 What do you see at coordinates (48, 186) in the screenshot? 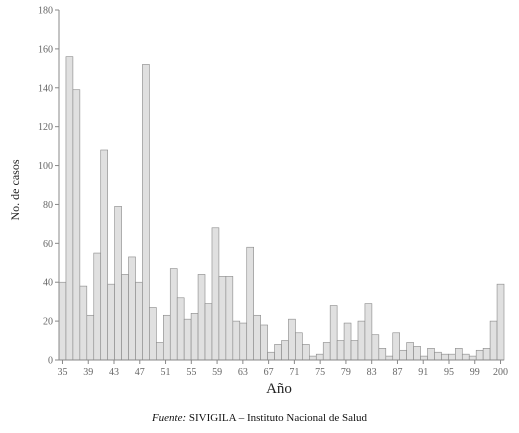
I see `y-axis-ticks: 0 20 40 60 80 100 120 140 160 180` at bounding box center [48, 186].